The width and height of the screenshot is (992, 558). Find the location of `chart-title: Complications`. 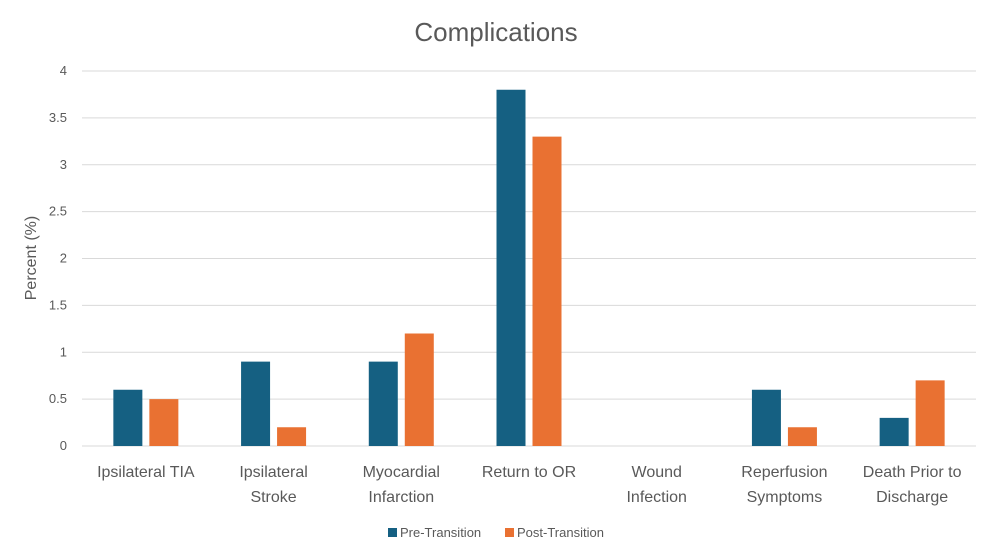

chart-title: Complications is located at coordinates (495, 32).